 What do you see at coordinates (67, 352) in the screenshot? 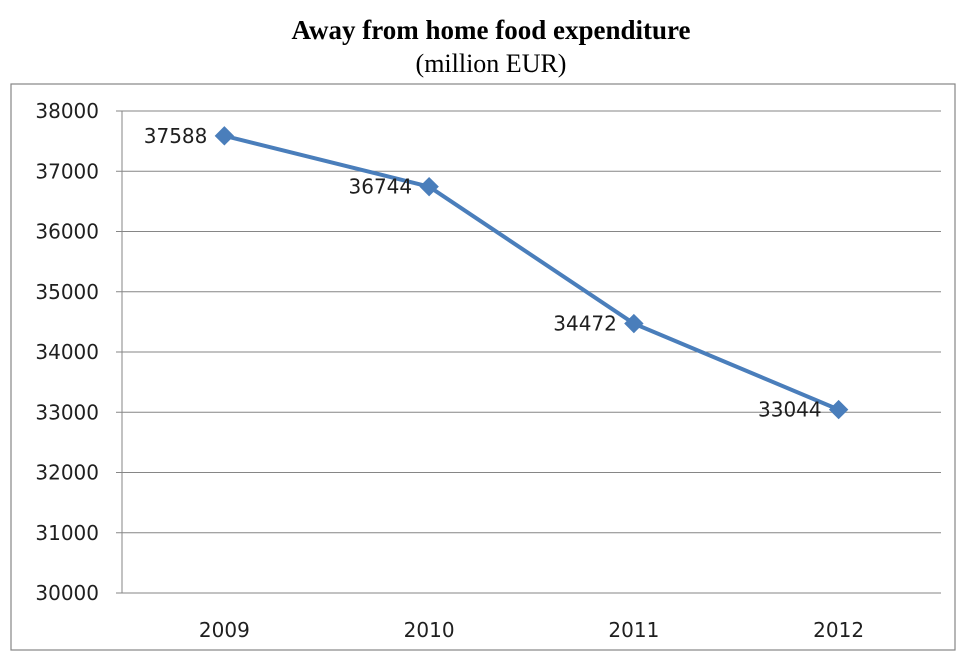
I see `y-tick-label: 34000` at bounding box center [67, 352].